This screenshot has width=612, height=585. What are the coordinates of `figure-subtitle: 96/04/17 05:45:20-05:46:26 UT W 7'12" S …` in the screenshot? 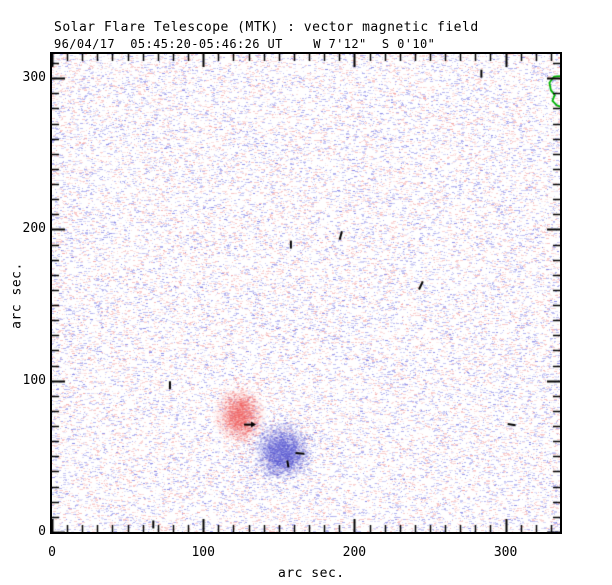 It's located at (245, 44).